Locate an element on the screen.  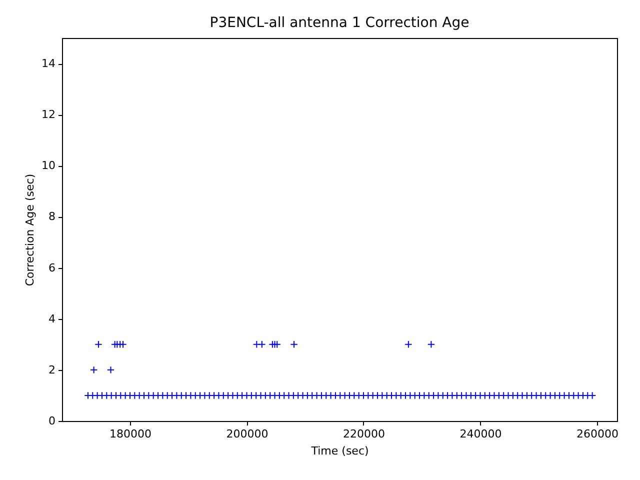
x-tick-label: 240000 is located at coordinates (481, 434).